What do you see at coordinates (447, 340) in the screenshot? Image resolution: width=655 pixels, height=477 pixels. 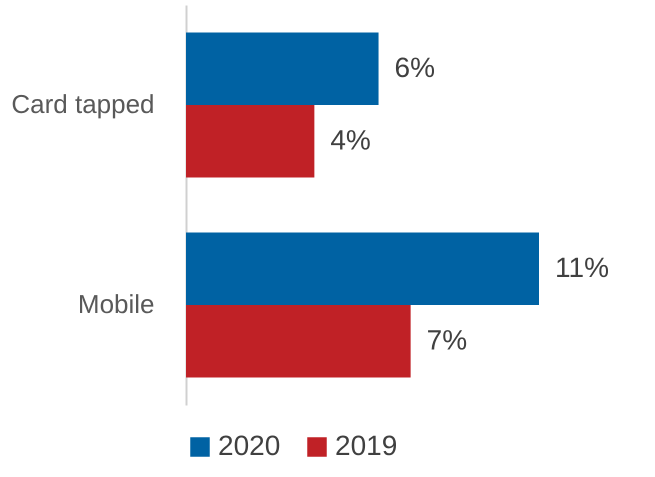 I see `data-label: 7%` at bounding box center [447, 340].